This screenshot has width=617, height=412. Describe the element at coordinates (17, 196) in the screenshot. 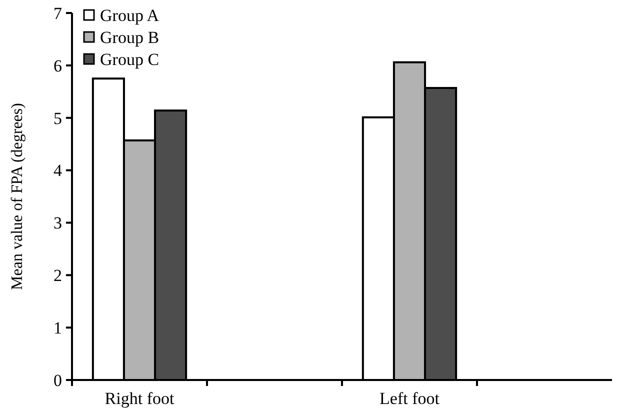

I see `y-axis-title: Mean value of FPA (degrees)` at that location.